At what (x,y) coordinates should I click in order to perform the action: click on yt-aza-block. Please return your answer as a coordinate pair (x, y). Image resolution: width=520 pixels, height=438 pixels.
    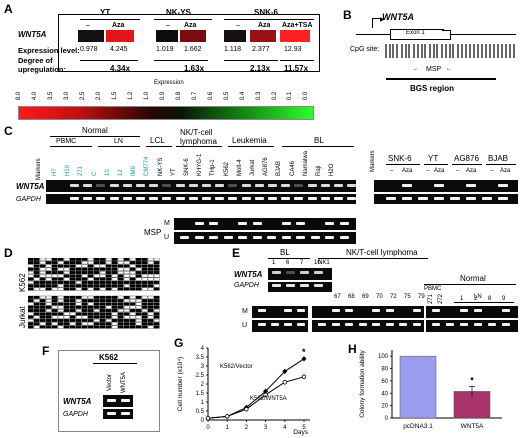
    Looking at the image, I should click on (120, 36).